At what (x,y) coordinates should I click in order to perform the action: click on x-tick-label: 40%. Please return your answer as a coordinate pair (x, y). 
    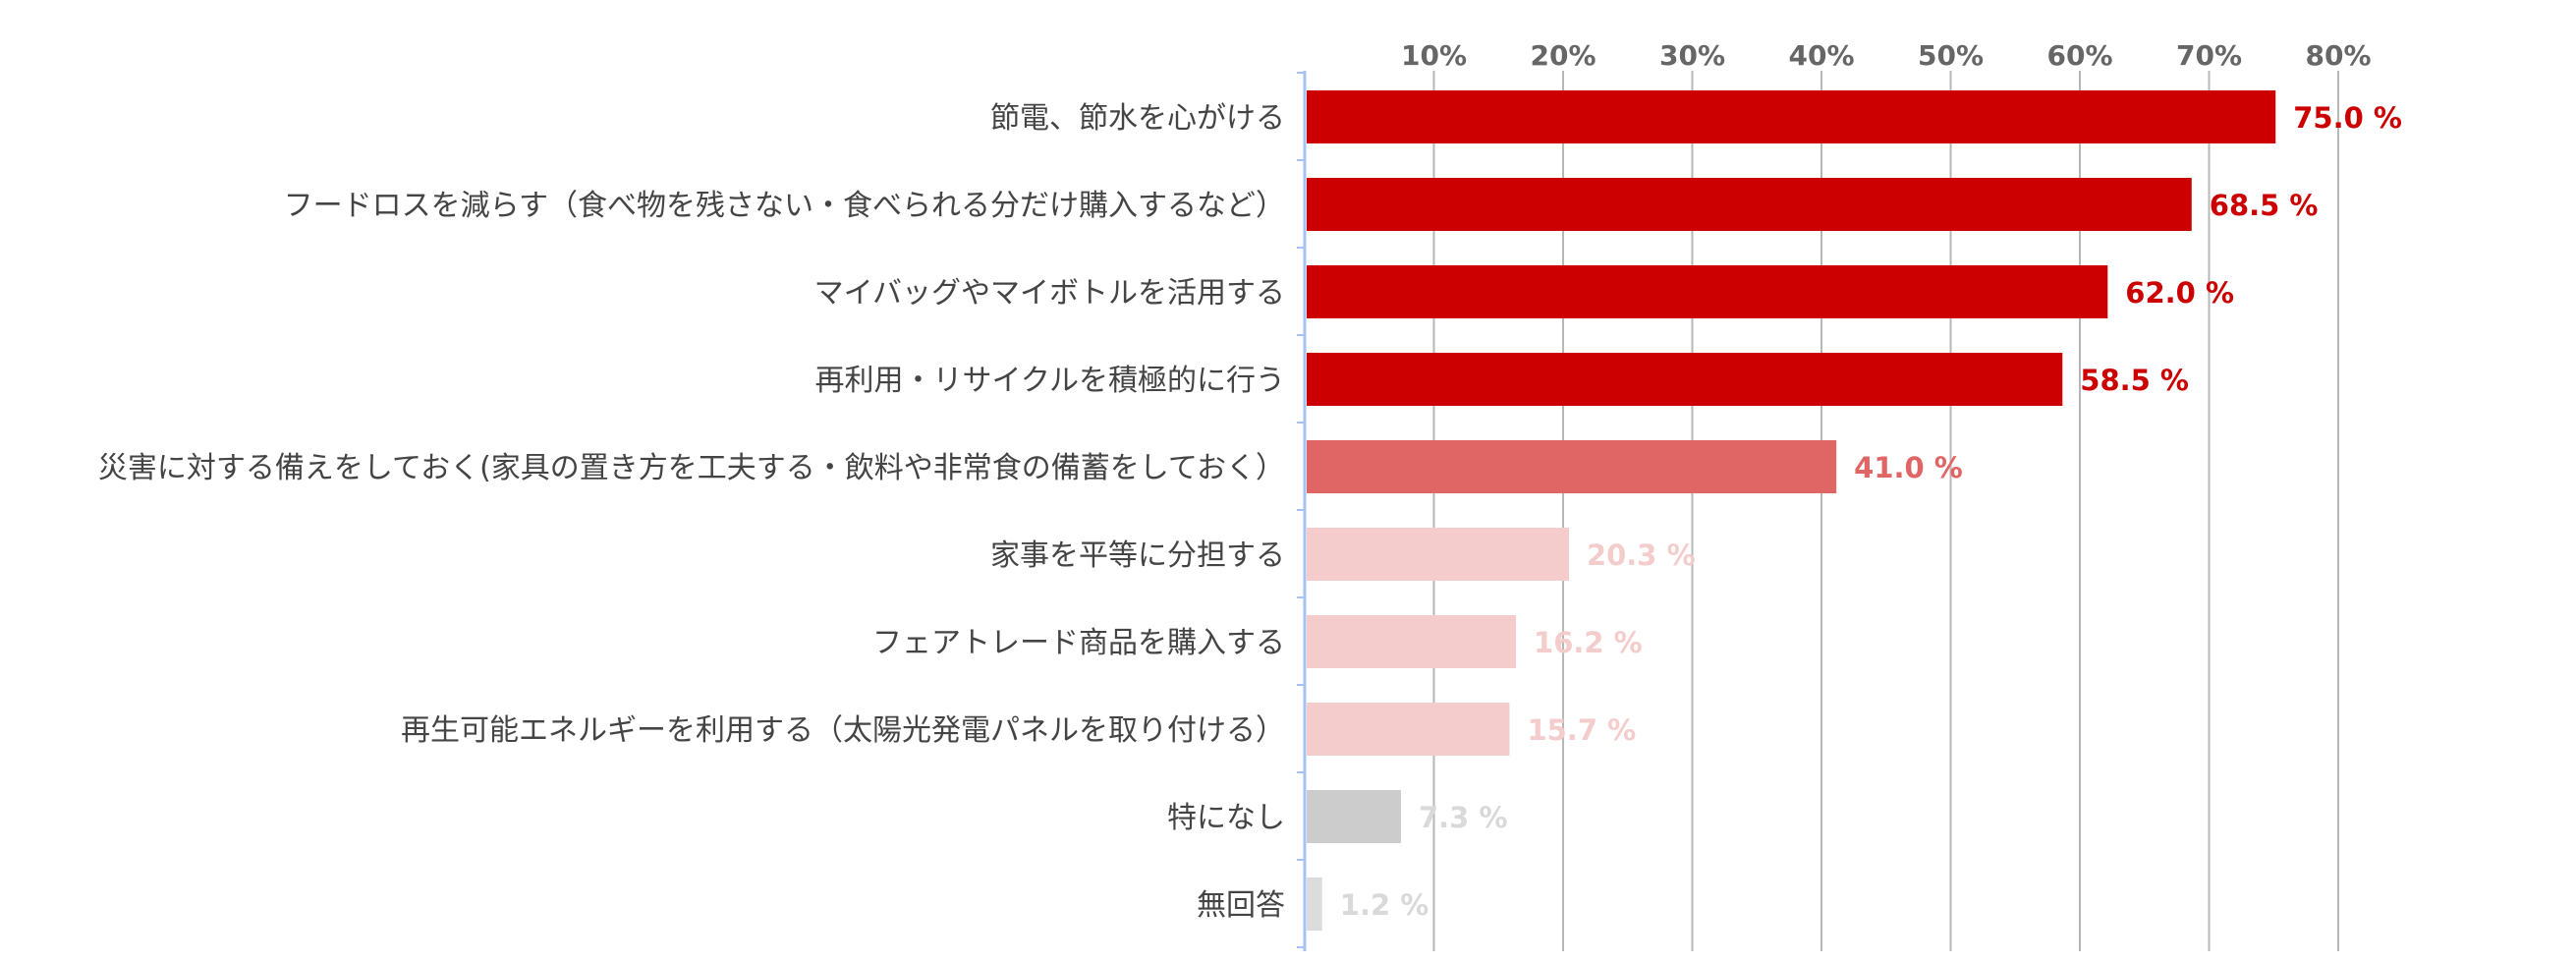
    Looking at the image, I should click on (1821, 56).